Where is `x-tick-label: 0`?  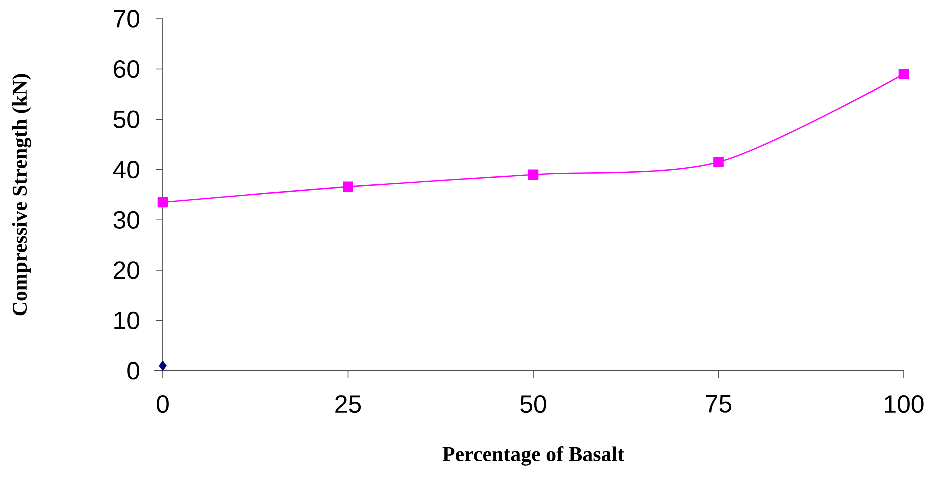 x-tick-label: 0 is located at coordinates (163, 405).